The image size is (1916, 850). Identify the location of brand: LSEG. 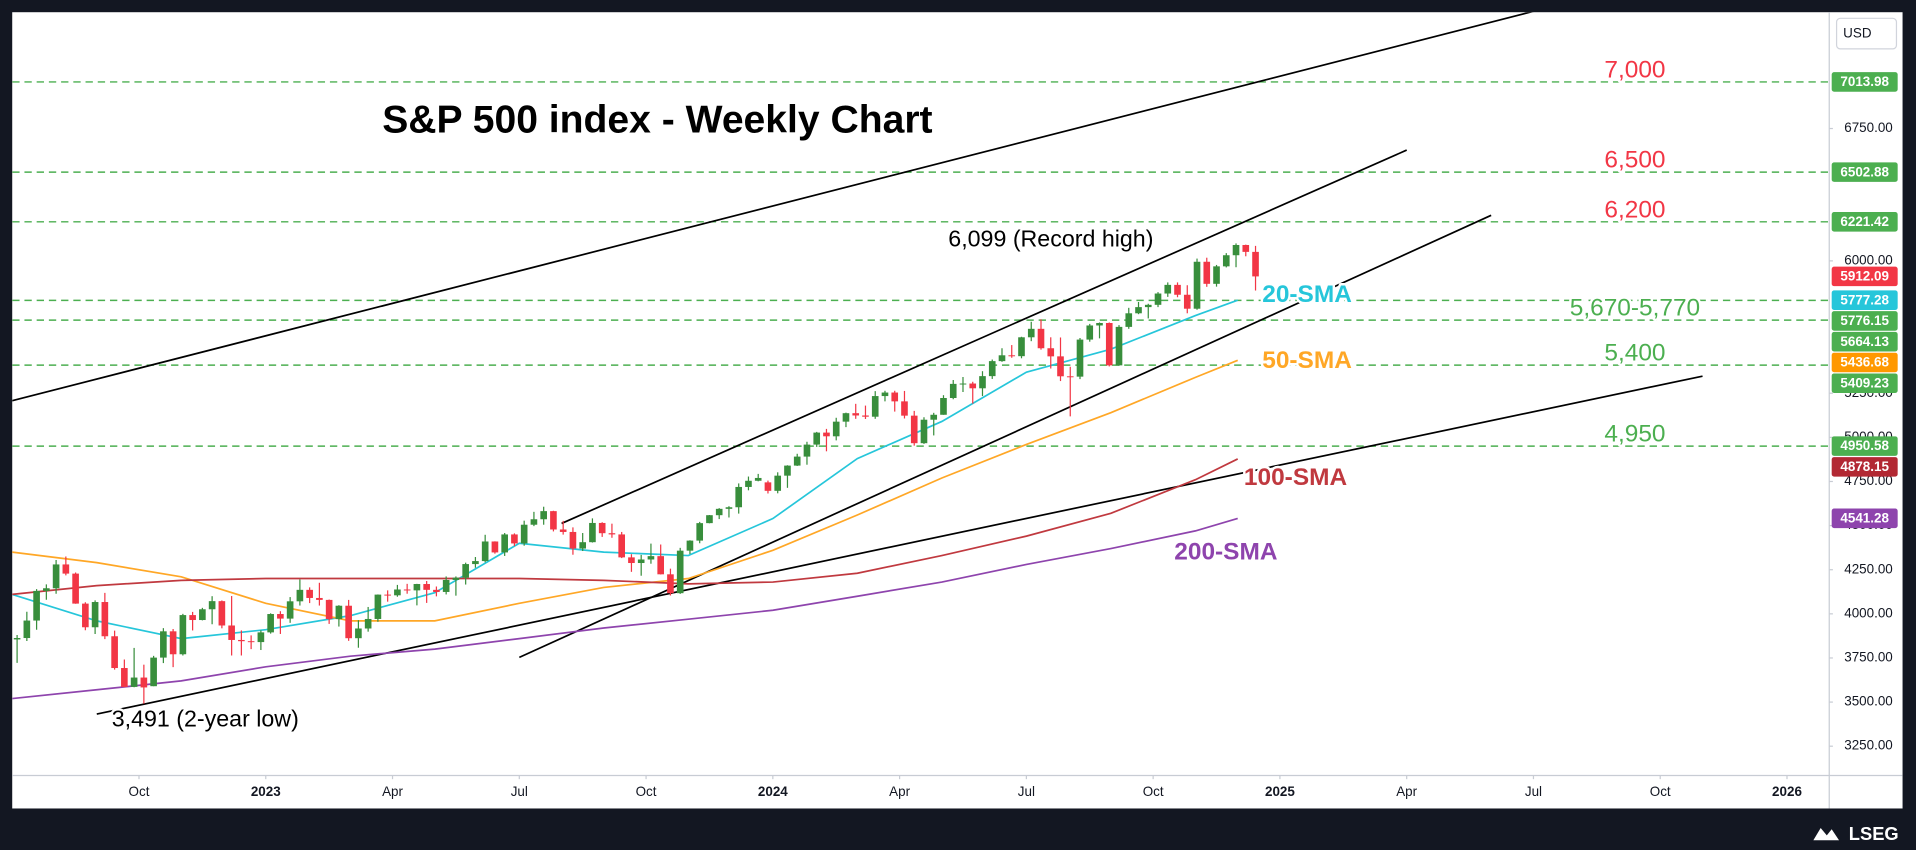
(1874, 833).